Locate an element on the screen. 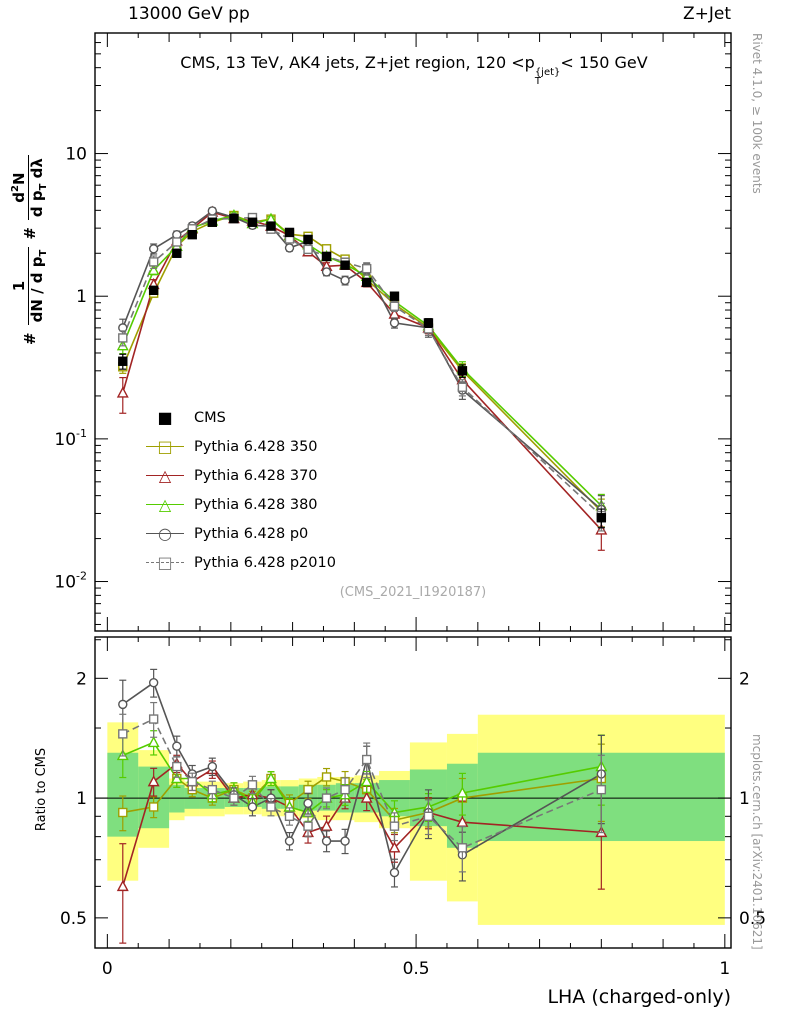 The width and height of the screenshot is (786, 1024). legend-item: □ Pythia 6.428 350 is located at coordinates (241, 446).